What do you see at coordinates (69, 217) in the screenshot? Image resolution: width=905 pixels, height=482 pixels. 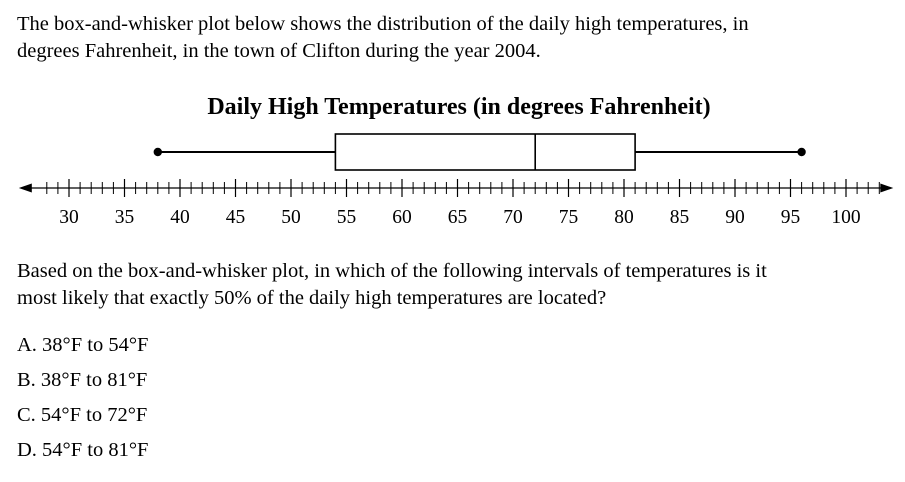 I see `tick-label: 30` at bounding box center [69, 217].